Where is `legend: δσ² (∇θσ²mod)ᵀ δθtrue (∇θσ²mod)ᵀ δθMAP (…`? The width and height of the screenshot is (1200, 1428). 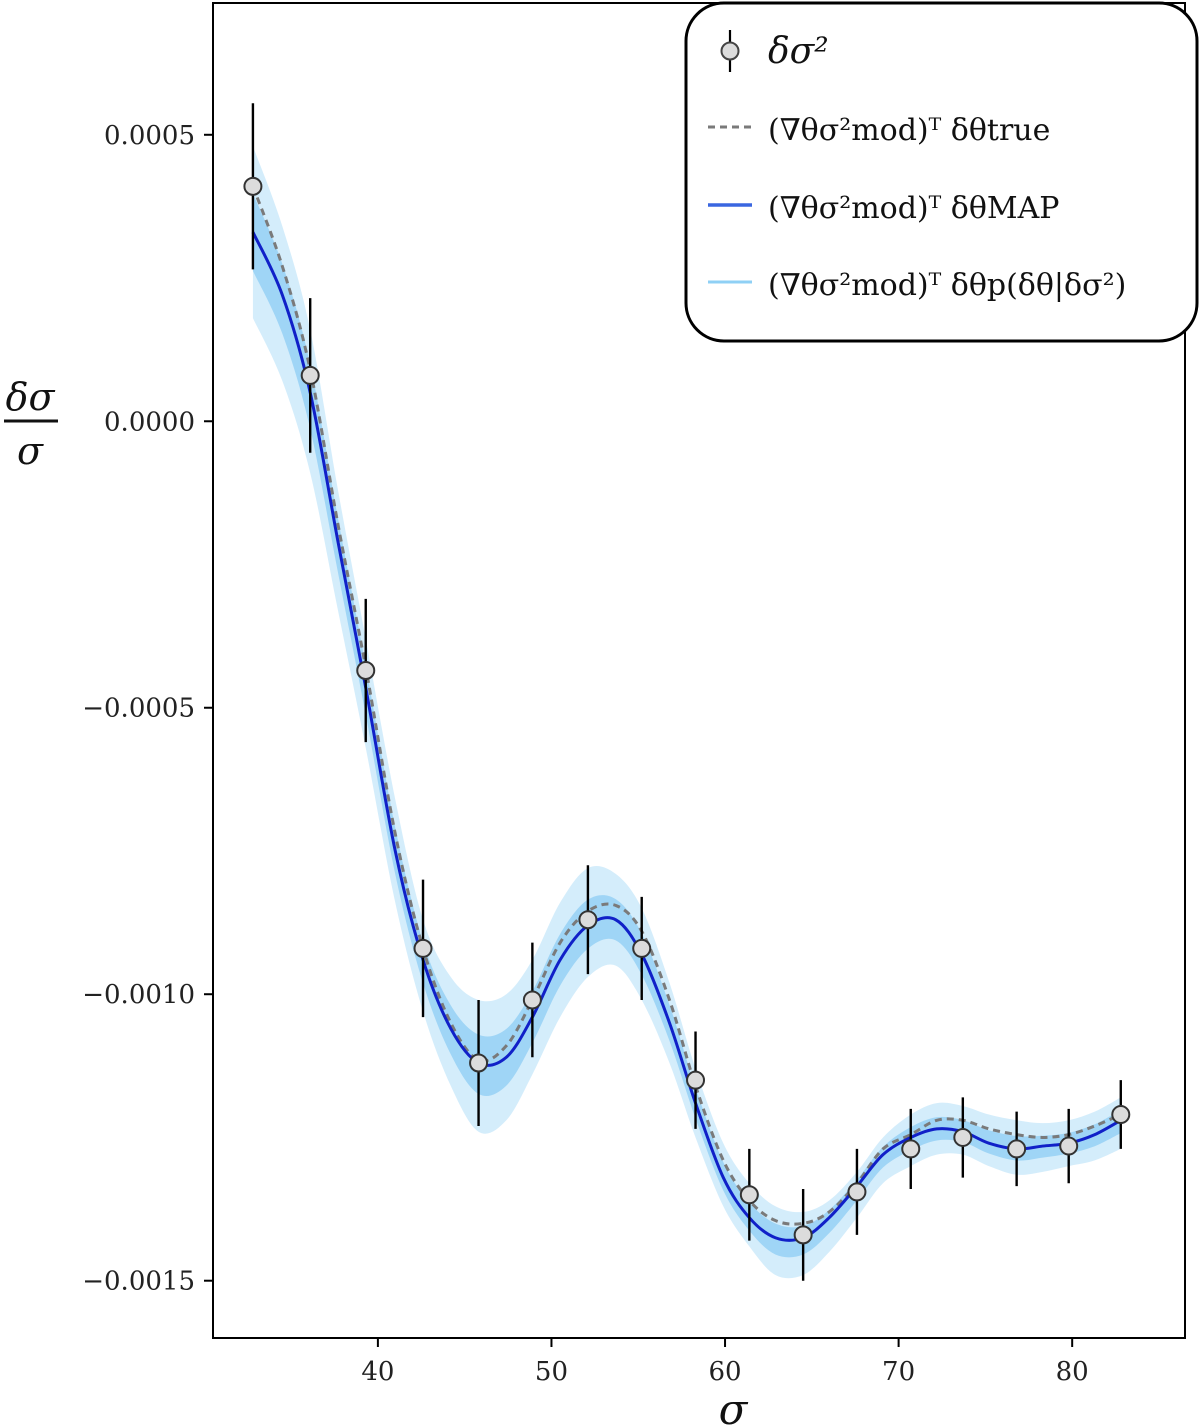 legend: δσ² (∇θσ²mod)ᵀ δθtrue (∇θσ²mod)ᵀ δθMAP (… is located at coordinates (941, 172).